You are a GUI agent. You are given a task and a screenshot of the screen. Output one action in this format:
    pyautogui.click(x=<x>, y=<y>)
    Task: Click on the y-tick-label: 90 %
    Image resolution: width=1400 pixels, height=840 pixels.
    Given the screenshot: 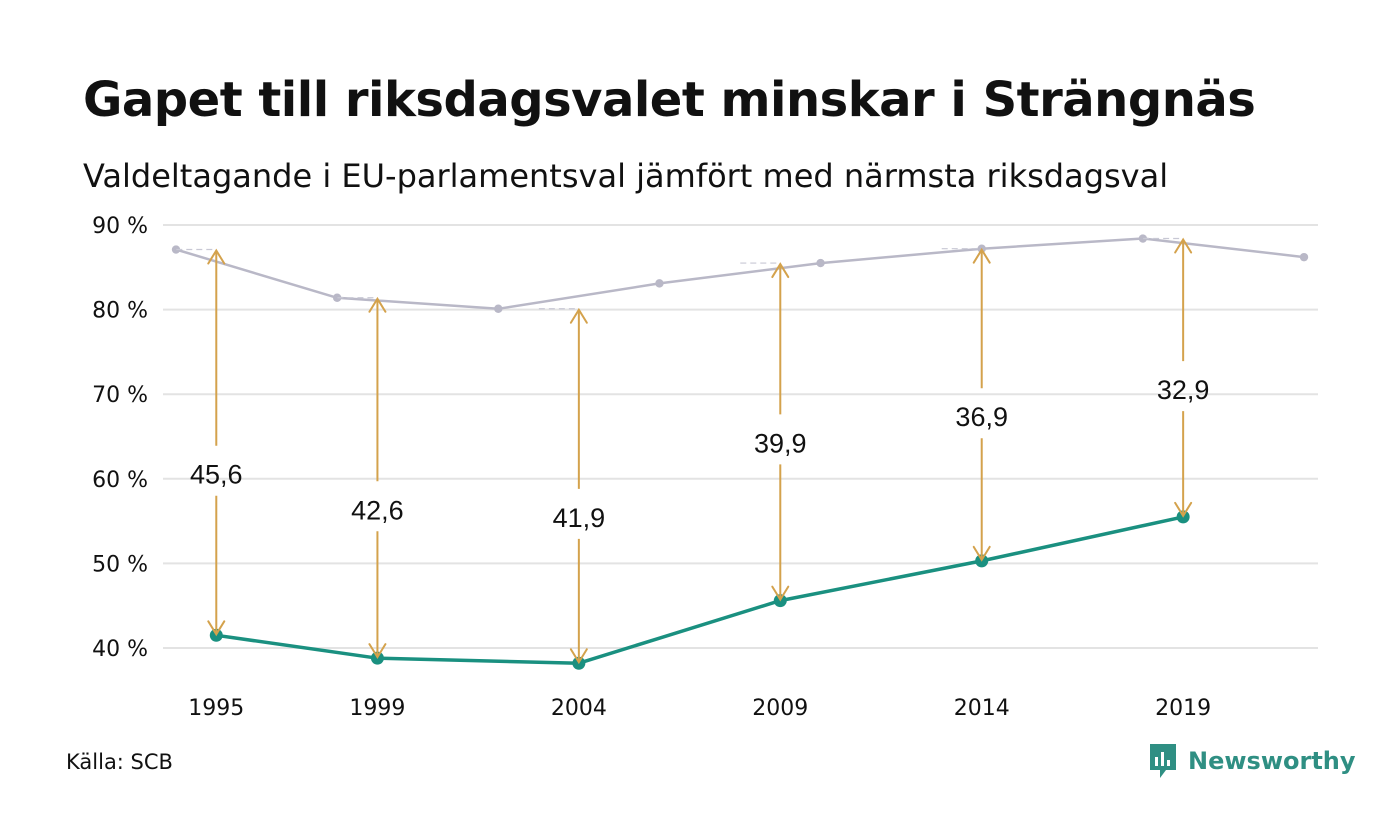 What is the action you would take?
    pyautogui.click(x=120, y=226)
    